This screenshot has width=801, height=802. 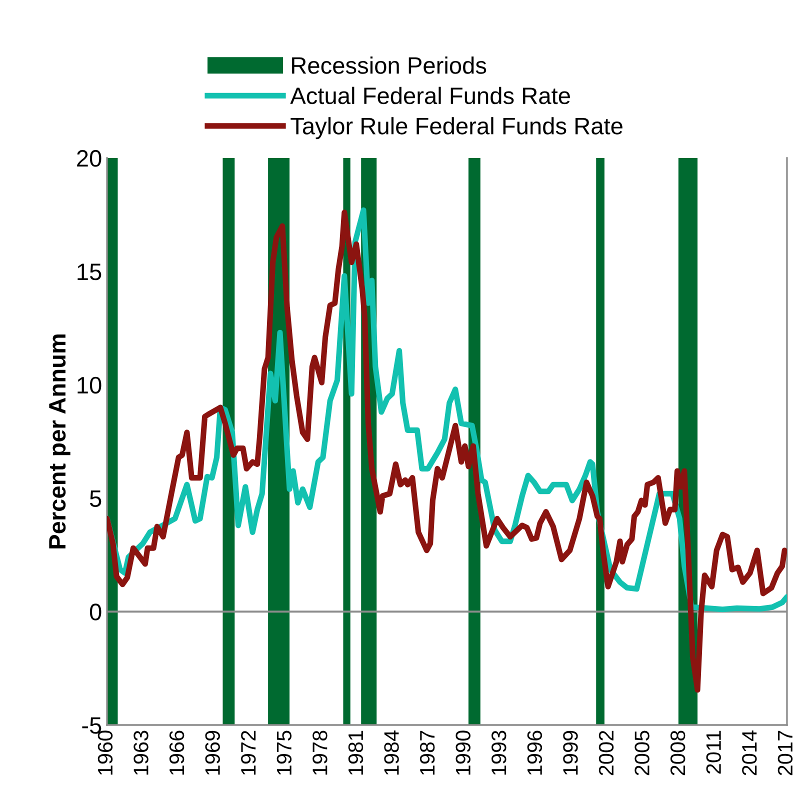 What do you see at coordinates (90, 272) in the screenshot?
I see `y-tick-label: 15` at bounding box center [90, 272].